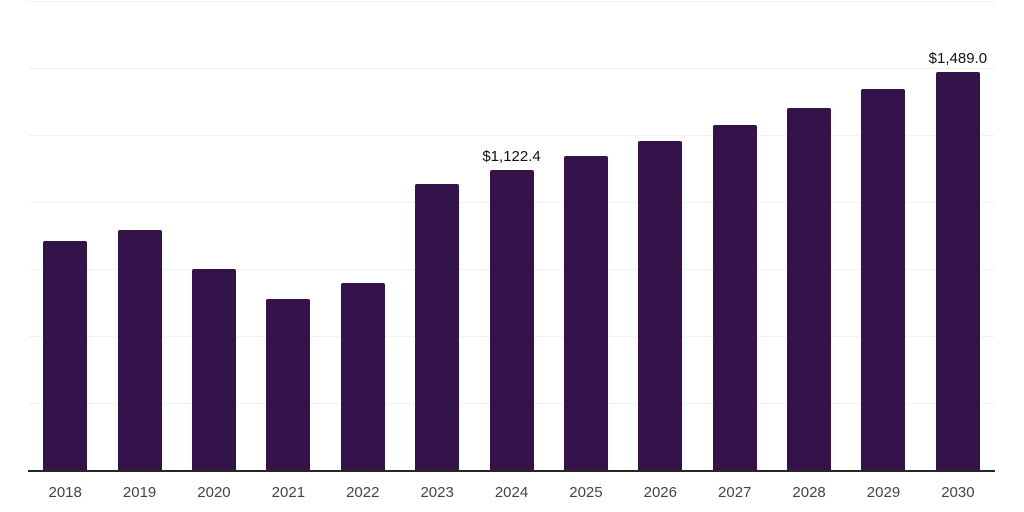 The height and width of the screenshot is (512, 1024). I want to click on bar-slot-2020, so click(214, 236).